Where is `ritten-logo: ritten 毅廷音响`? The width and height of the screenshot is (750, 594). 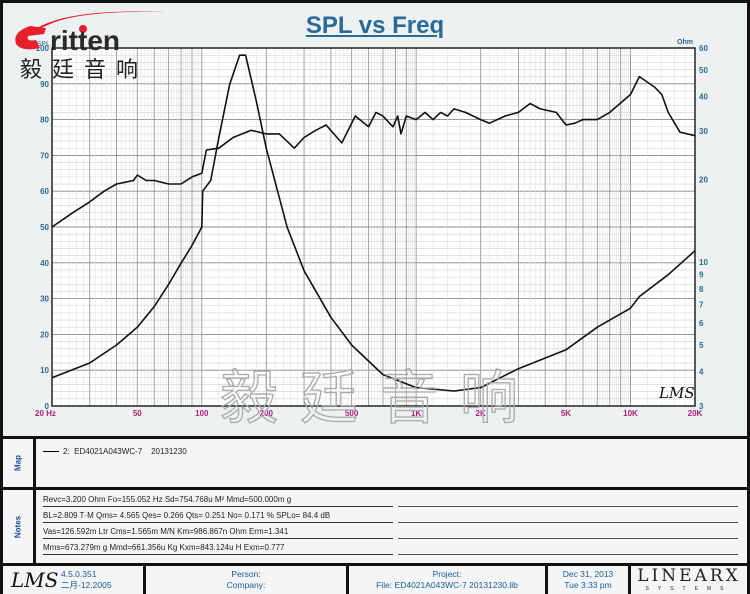 ritten-logo: ritten 毅廷音响 is located at coordinates (90, 45).